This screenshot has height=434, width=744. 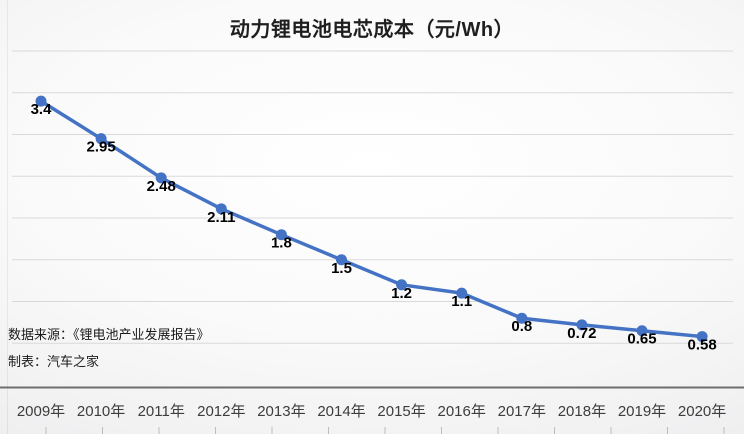 I want to click on x-axis-label: 2010年, so click(x=101, y=411).